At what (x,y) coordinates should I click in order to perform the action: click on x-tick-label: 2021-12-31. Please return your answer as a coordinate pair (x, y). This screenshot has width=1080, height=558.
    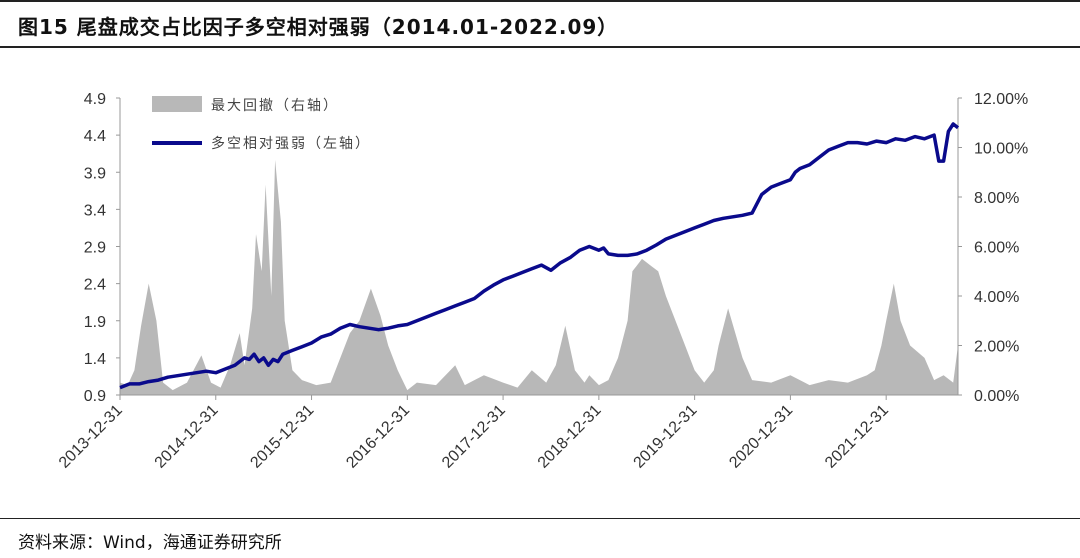
    Looking at the image, I should click on (857, 437).